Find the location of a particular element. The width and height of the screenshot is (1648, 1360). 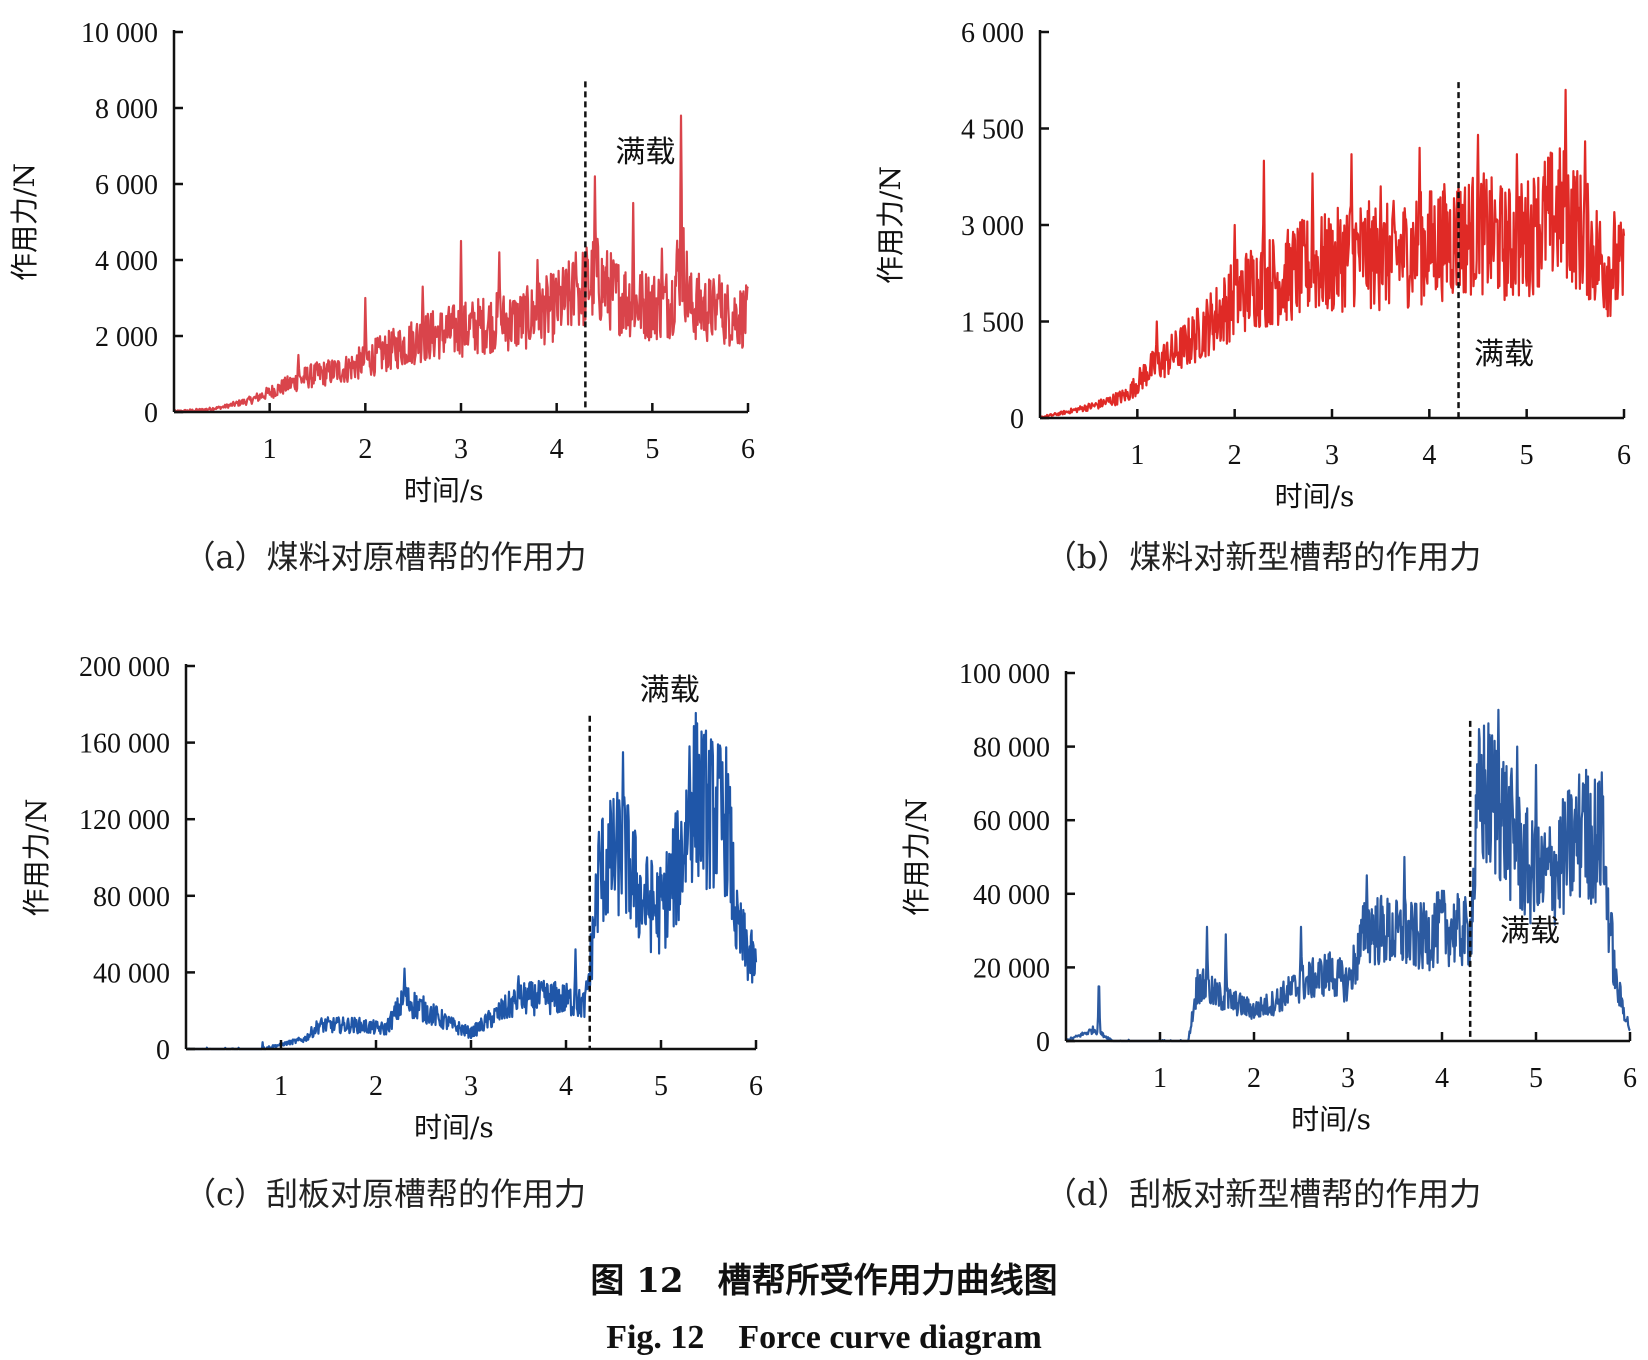

panel-caption: （d）刮板对新型槽帮的作用力 is located at coordinates (1263, 1194).